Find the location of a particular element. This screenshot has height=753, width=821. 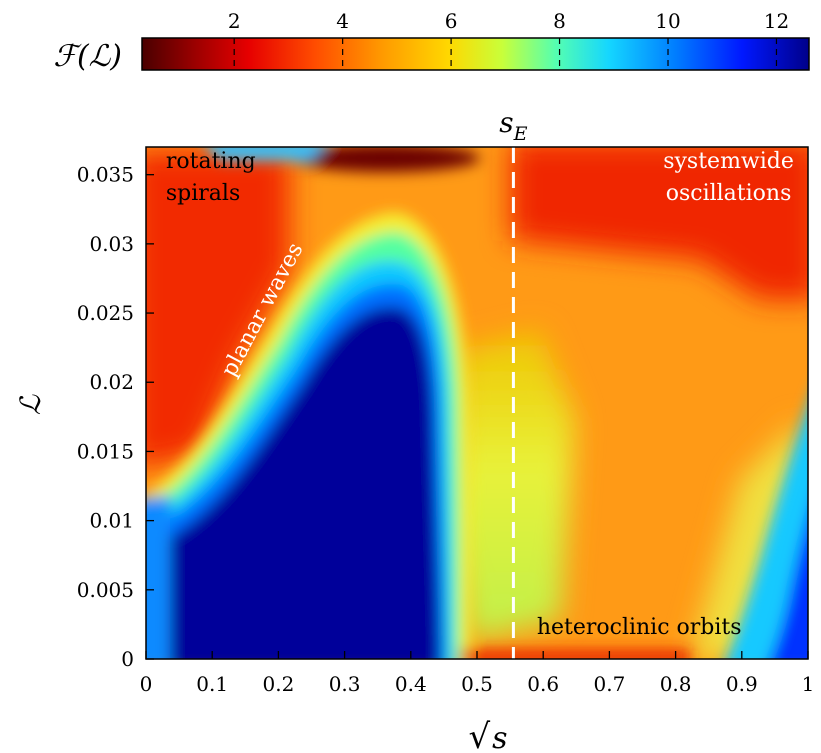

field-top-left-cyan is located at coordinates (265, 153).